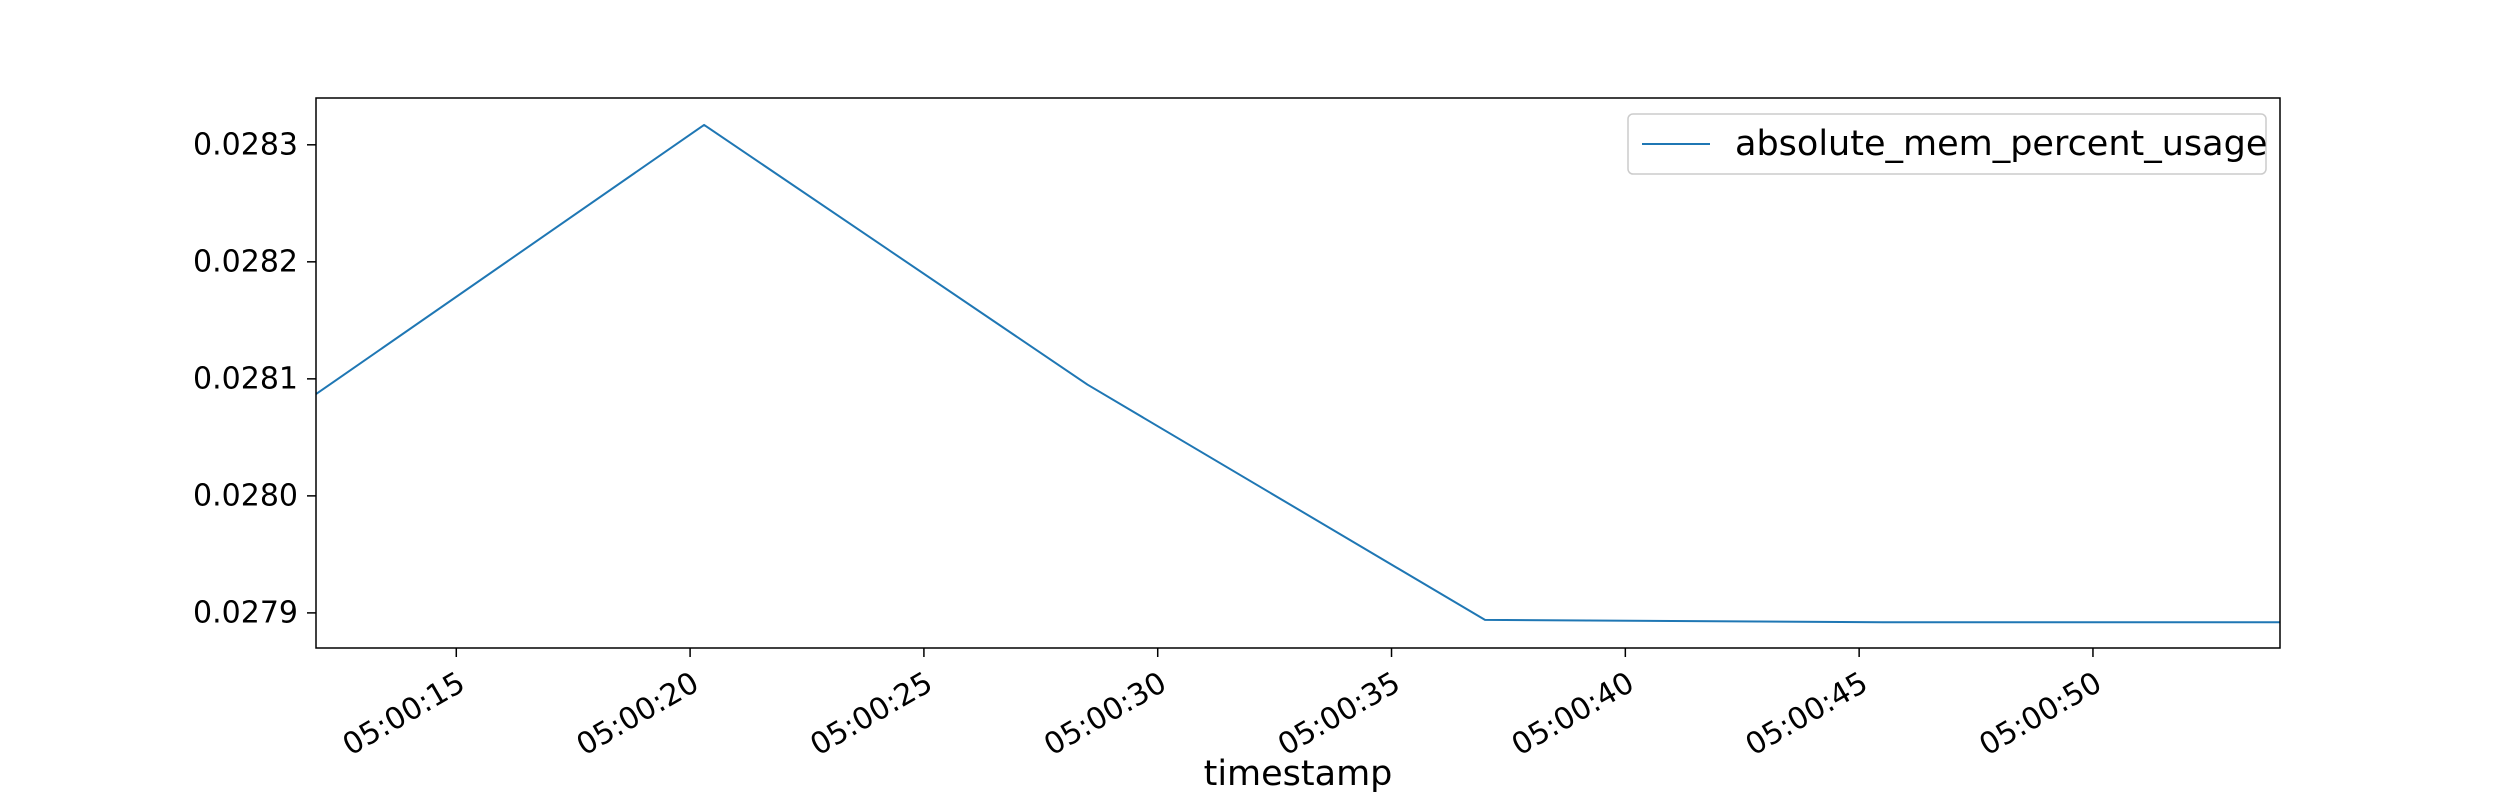 Image resolution: width=2500 pixels, height=800 pixels. I want to click on x-axis-label: timestamp, so click(1298, 774).